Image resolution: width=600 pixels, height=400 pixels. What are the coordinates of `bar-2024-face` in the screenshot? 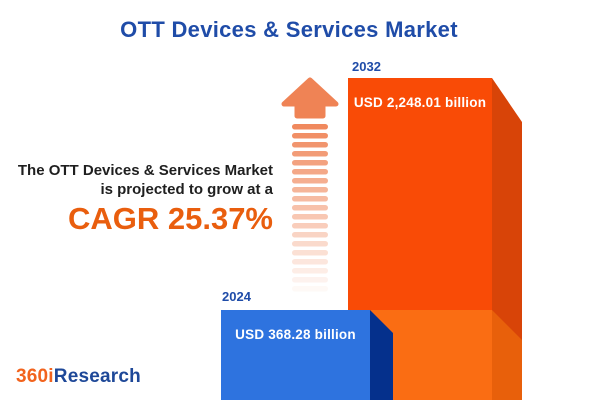 It's located at (295, 355).